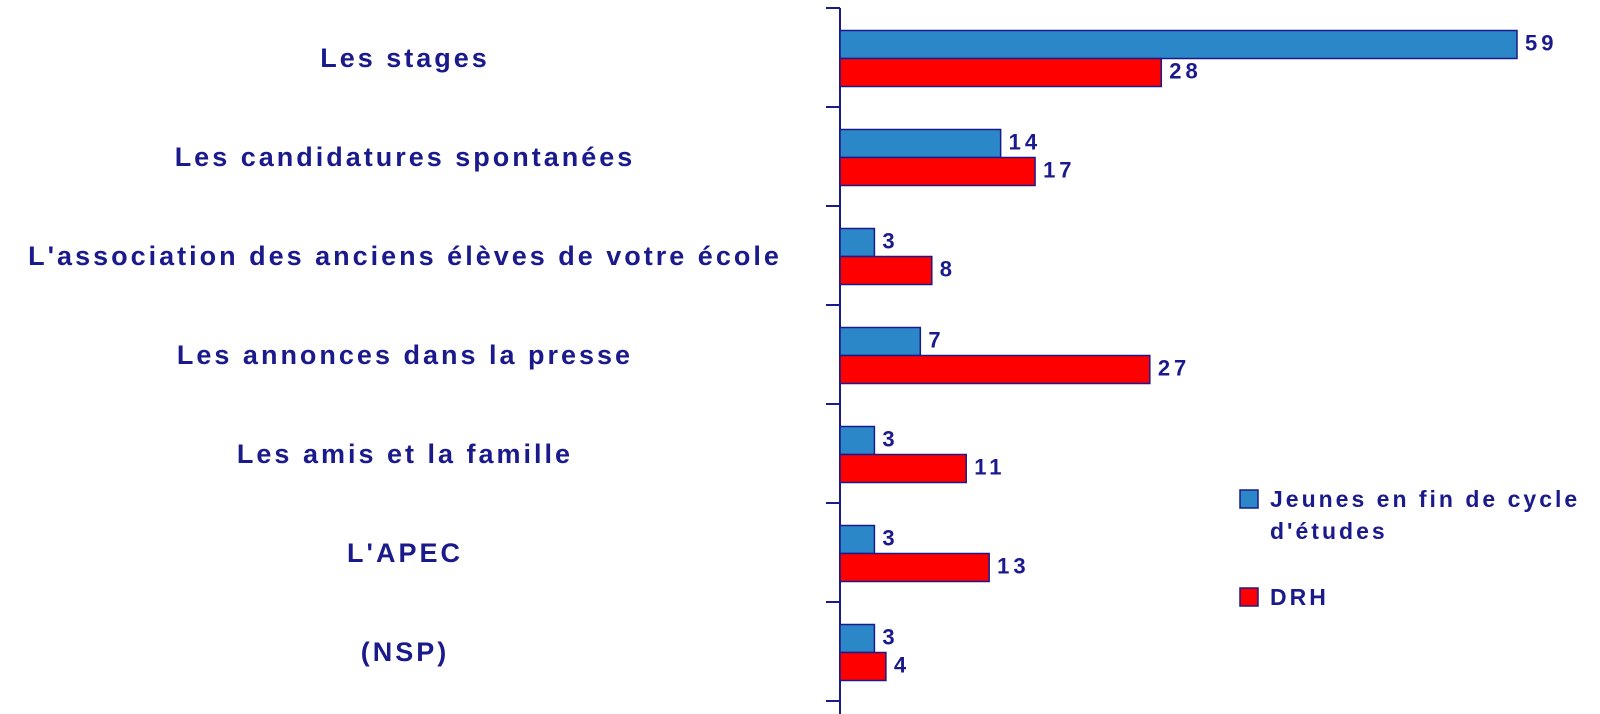  What do you see at coordinates (902, 664) in the screenshot?
I see `value-label: 4` at bounding box center [902, 664].